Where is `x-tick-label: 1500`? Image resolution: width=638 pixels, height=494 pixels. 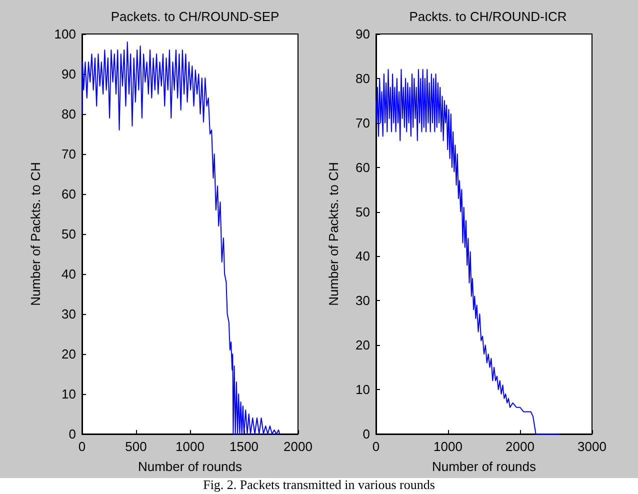
x-tick-label: 1500 is located at coordinates (244, 446).